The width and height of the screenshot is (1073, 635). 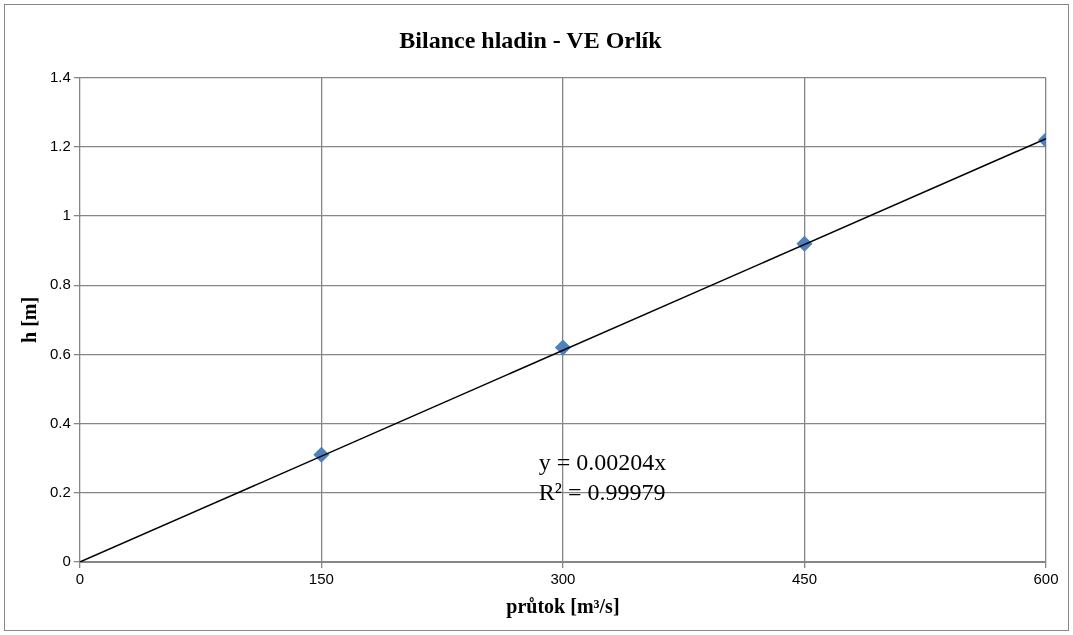 What do you see at coordinates (60, 284) in the screenshot?
I see `y-tick-label: 0.8` at bounding box center [60, 284].